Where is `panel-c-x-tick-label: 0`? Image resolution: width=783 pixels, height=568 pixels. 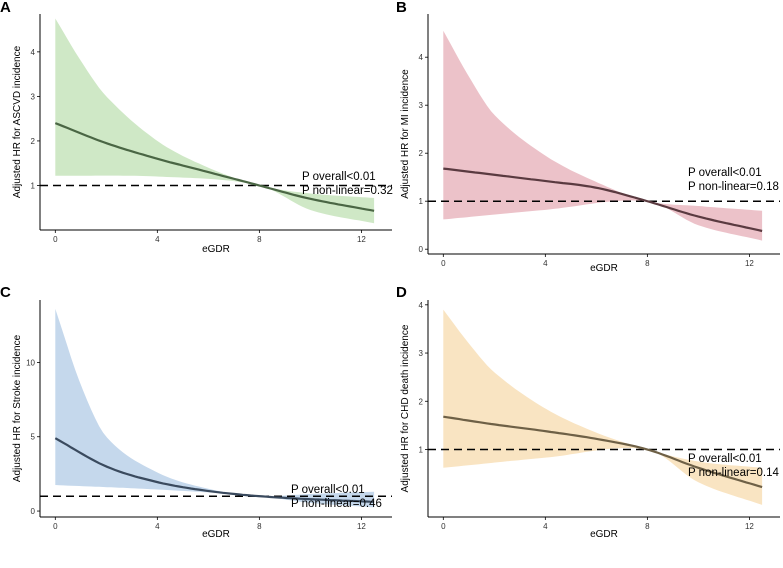
panel-c-x-tick-label: 0 is located at coordinates (55, 526).